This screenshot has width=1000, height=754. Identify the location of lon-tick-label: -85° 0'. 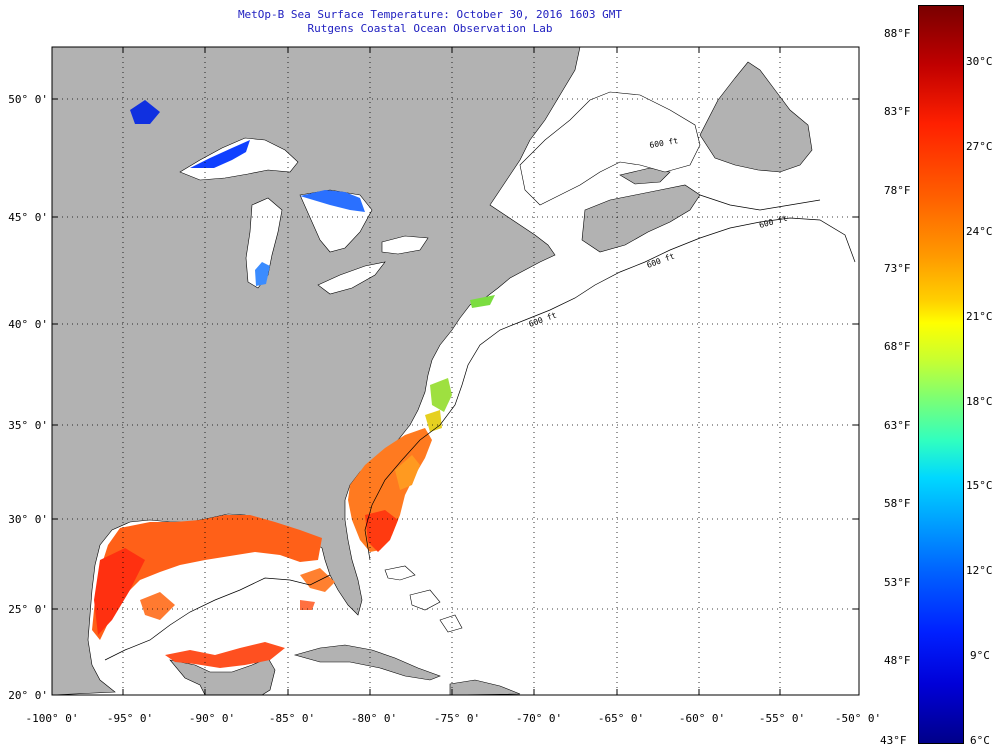
(292, 718).